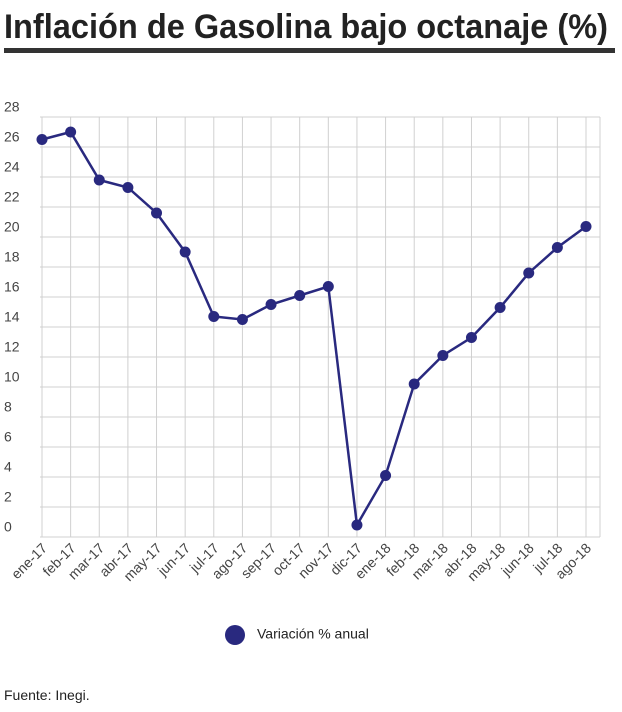  Describe the element at coordinates (174, 560) in the screenshot. I see `x-tick-label: jun-17` at that location.